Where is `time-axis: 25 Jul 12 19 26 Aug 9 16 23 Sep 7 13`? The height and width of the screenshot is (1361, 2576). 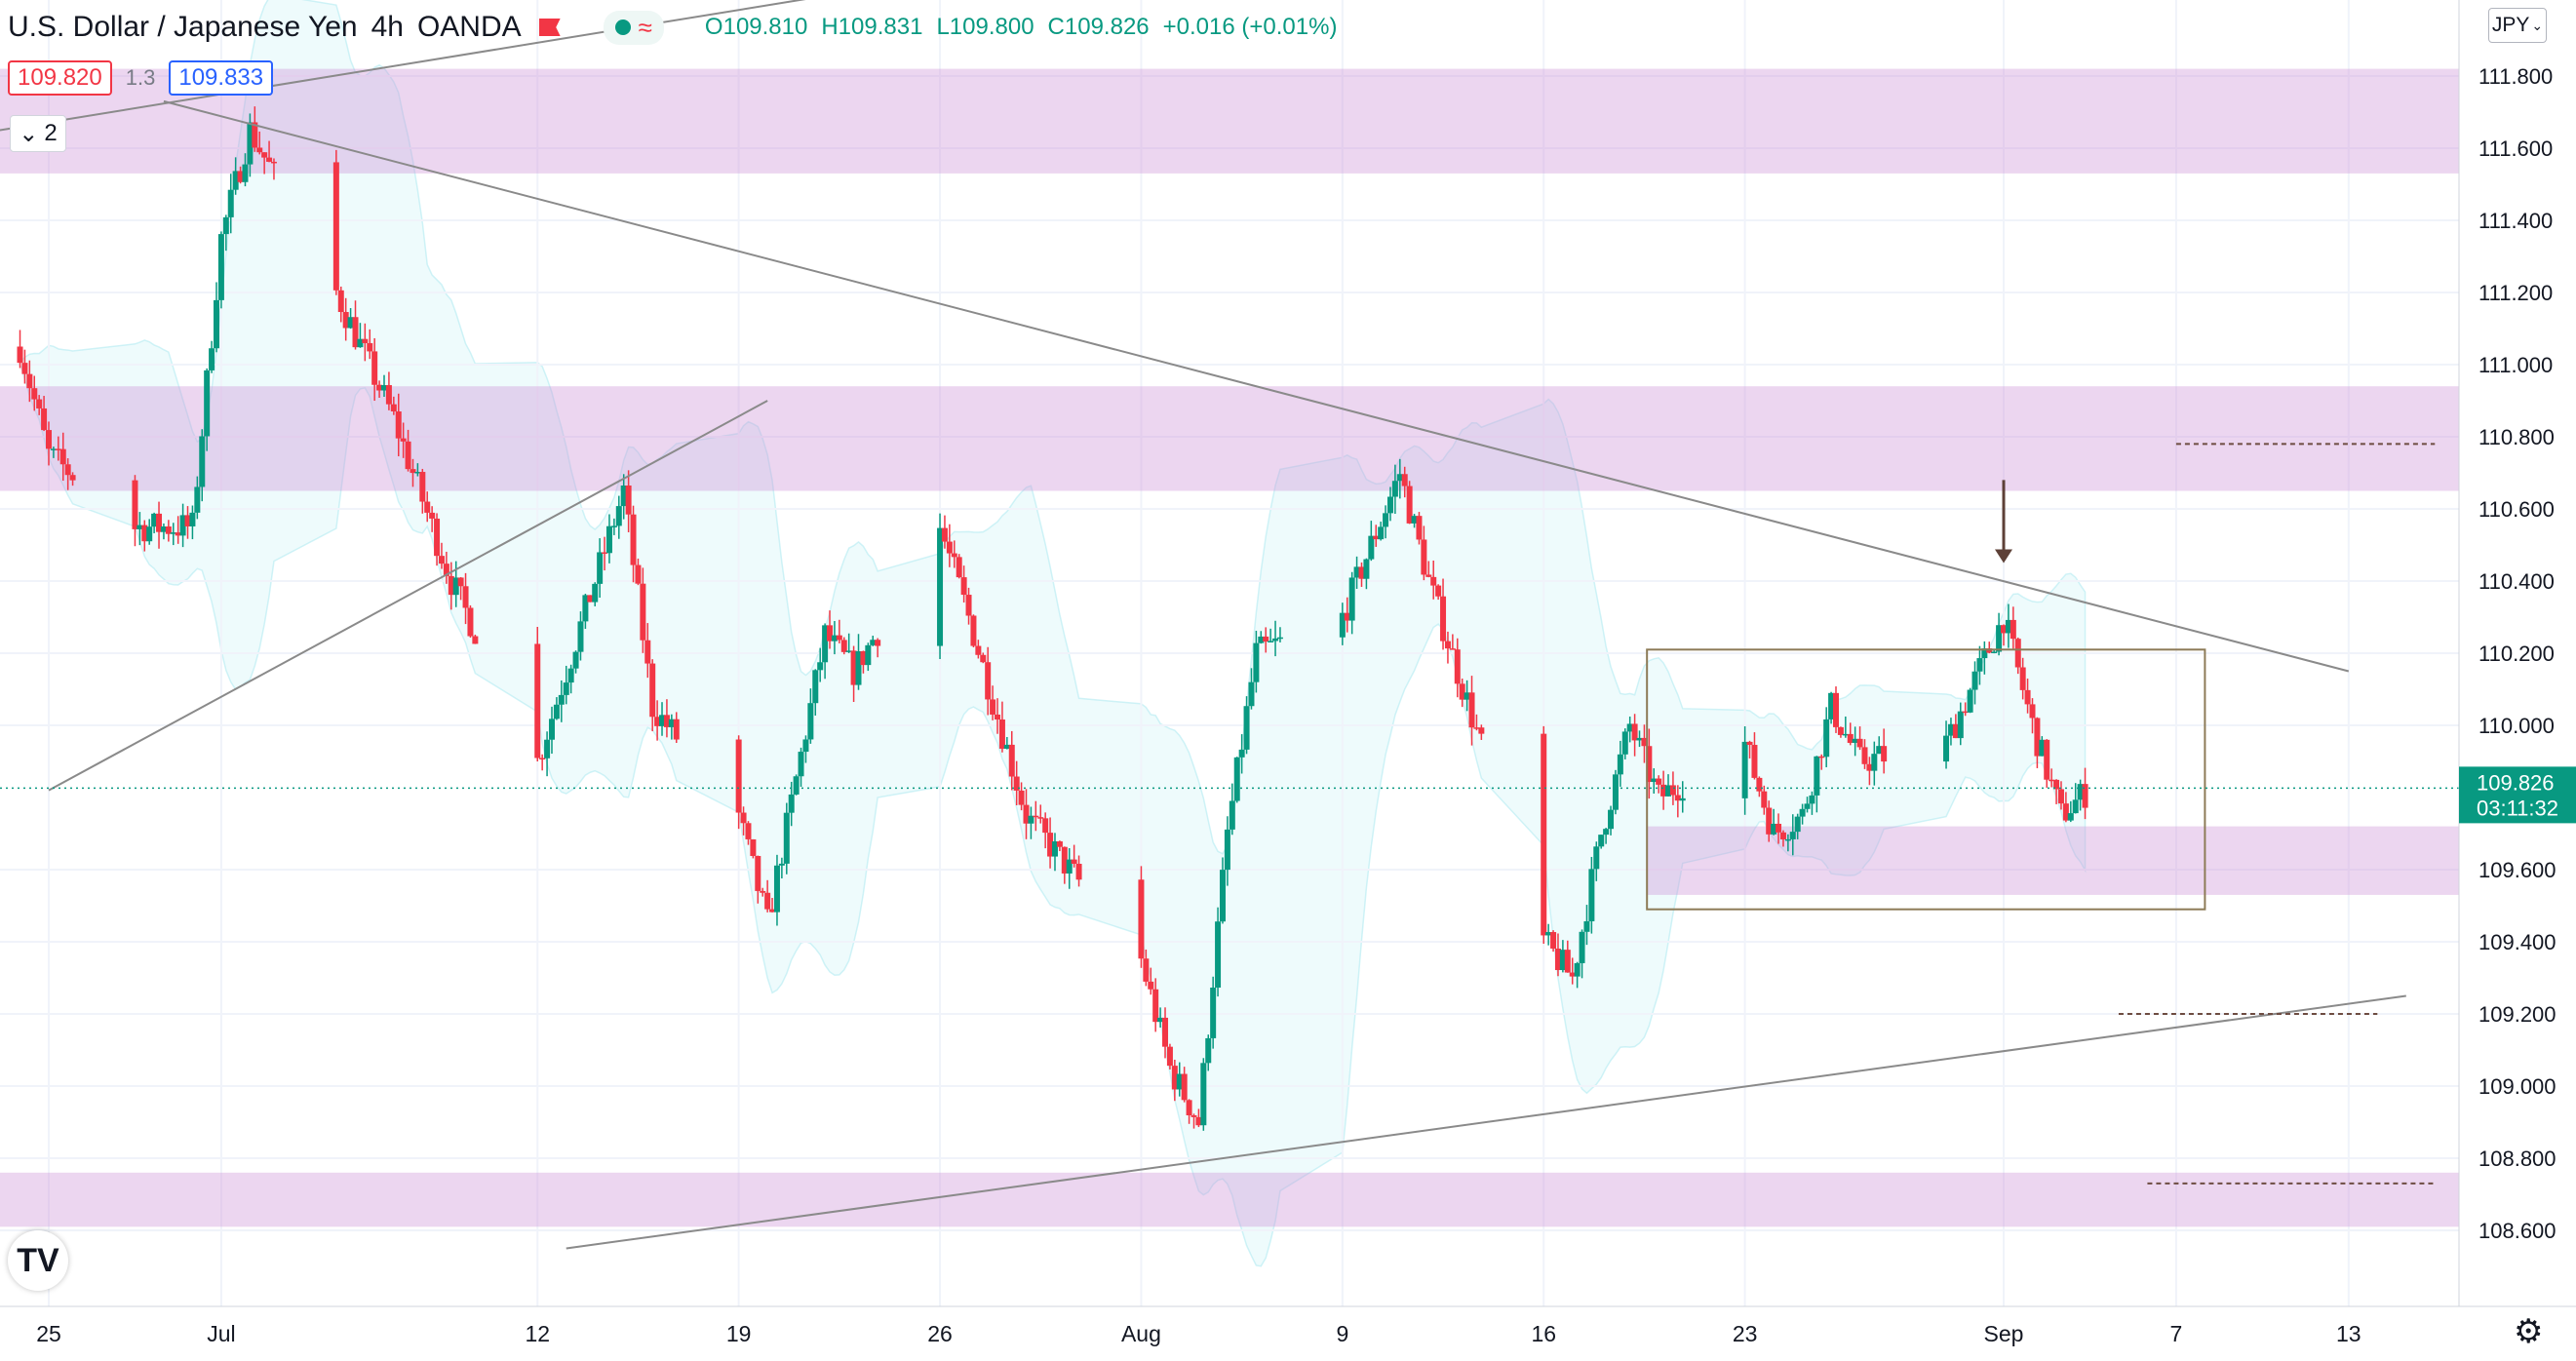
time-axis: 25 Jul 12 19 26 Aug 9 16 23 Sep 7 13 is located at coordinates (1288, 1325).